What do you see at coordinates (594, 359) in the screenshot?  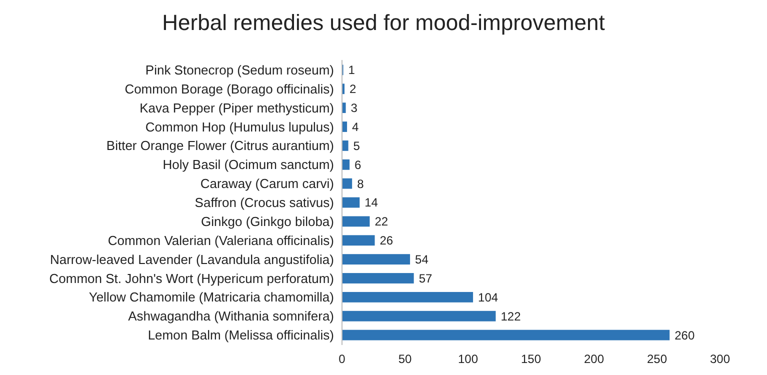 I see `x-tick-label: 200` at bounding box center [594, 359].